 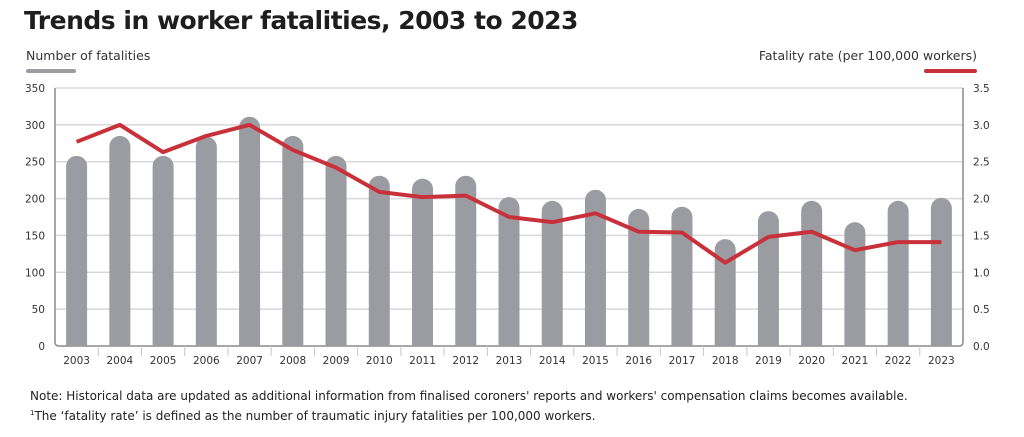 I want to click on x-tick-label: 2022, so click(x=898, y=361).